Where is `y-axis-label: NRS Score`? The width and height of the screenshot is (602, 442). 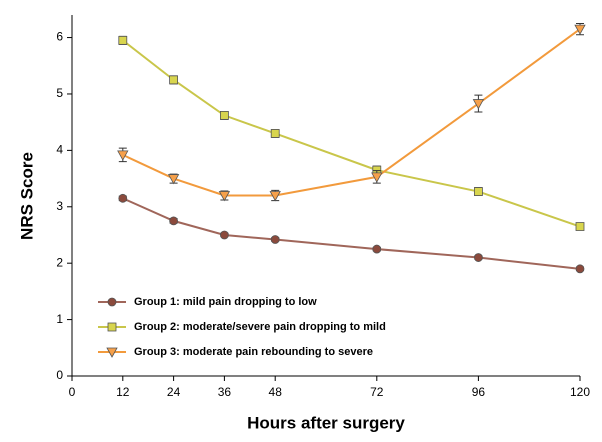
y-axis-label: NRS Score is located at coordinates (26, 196).